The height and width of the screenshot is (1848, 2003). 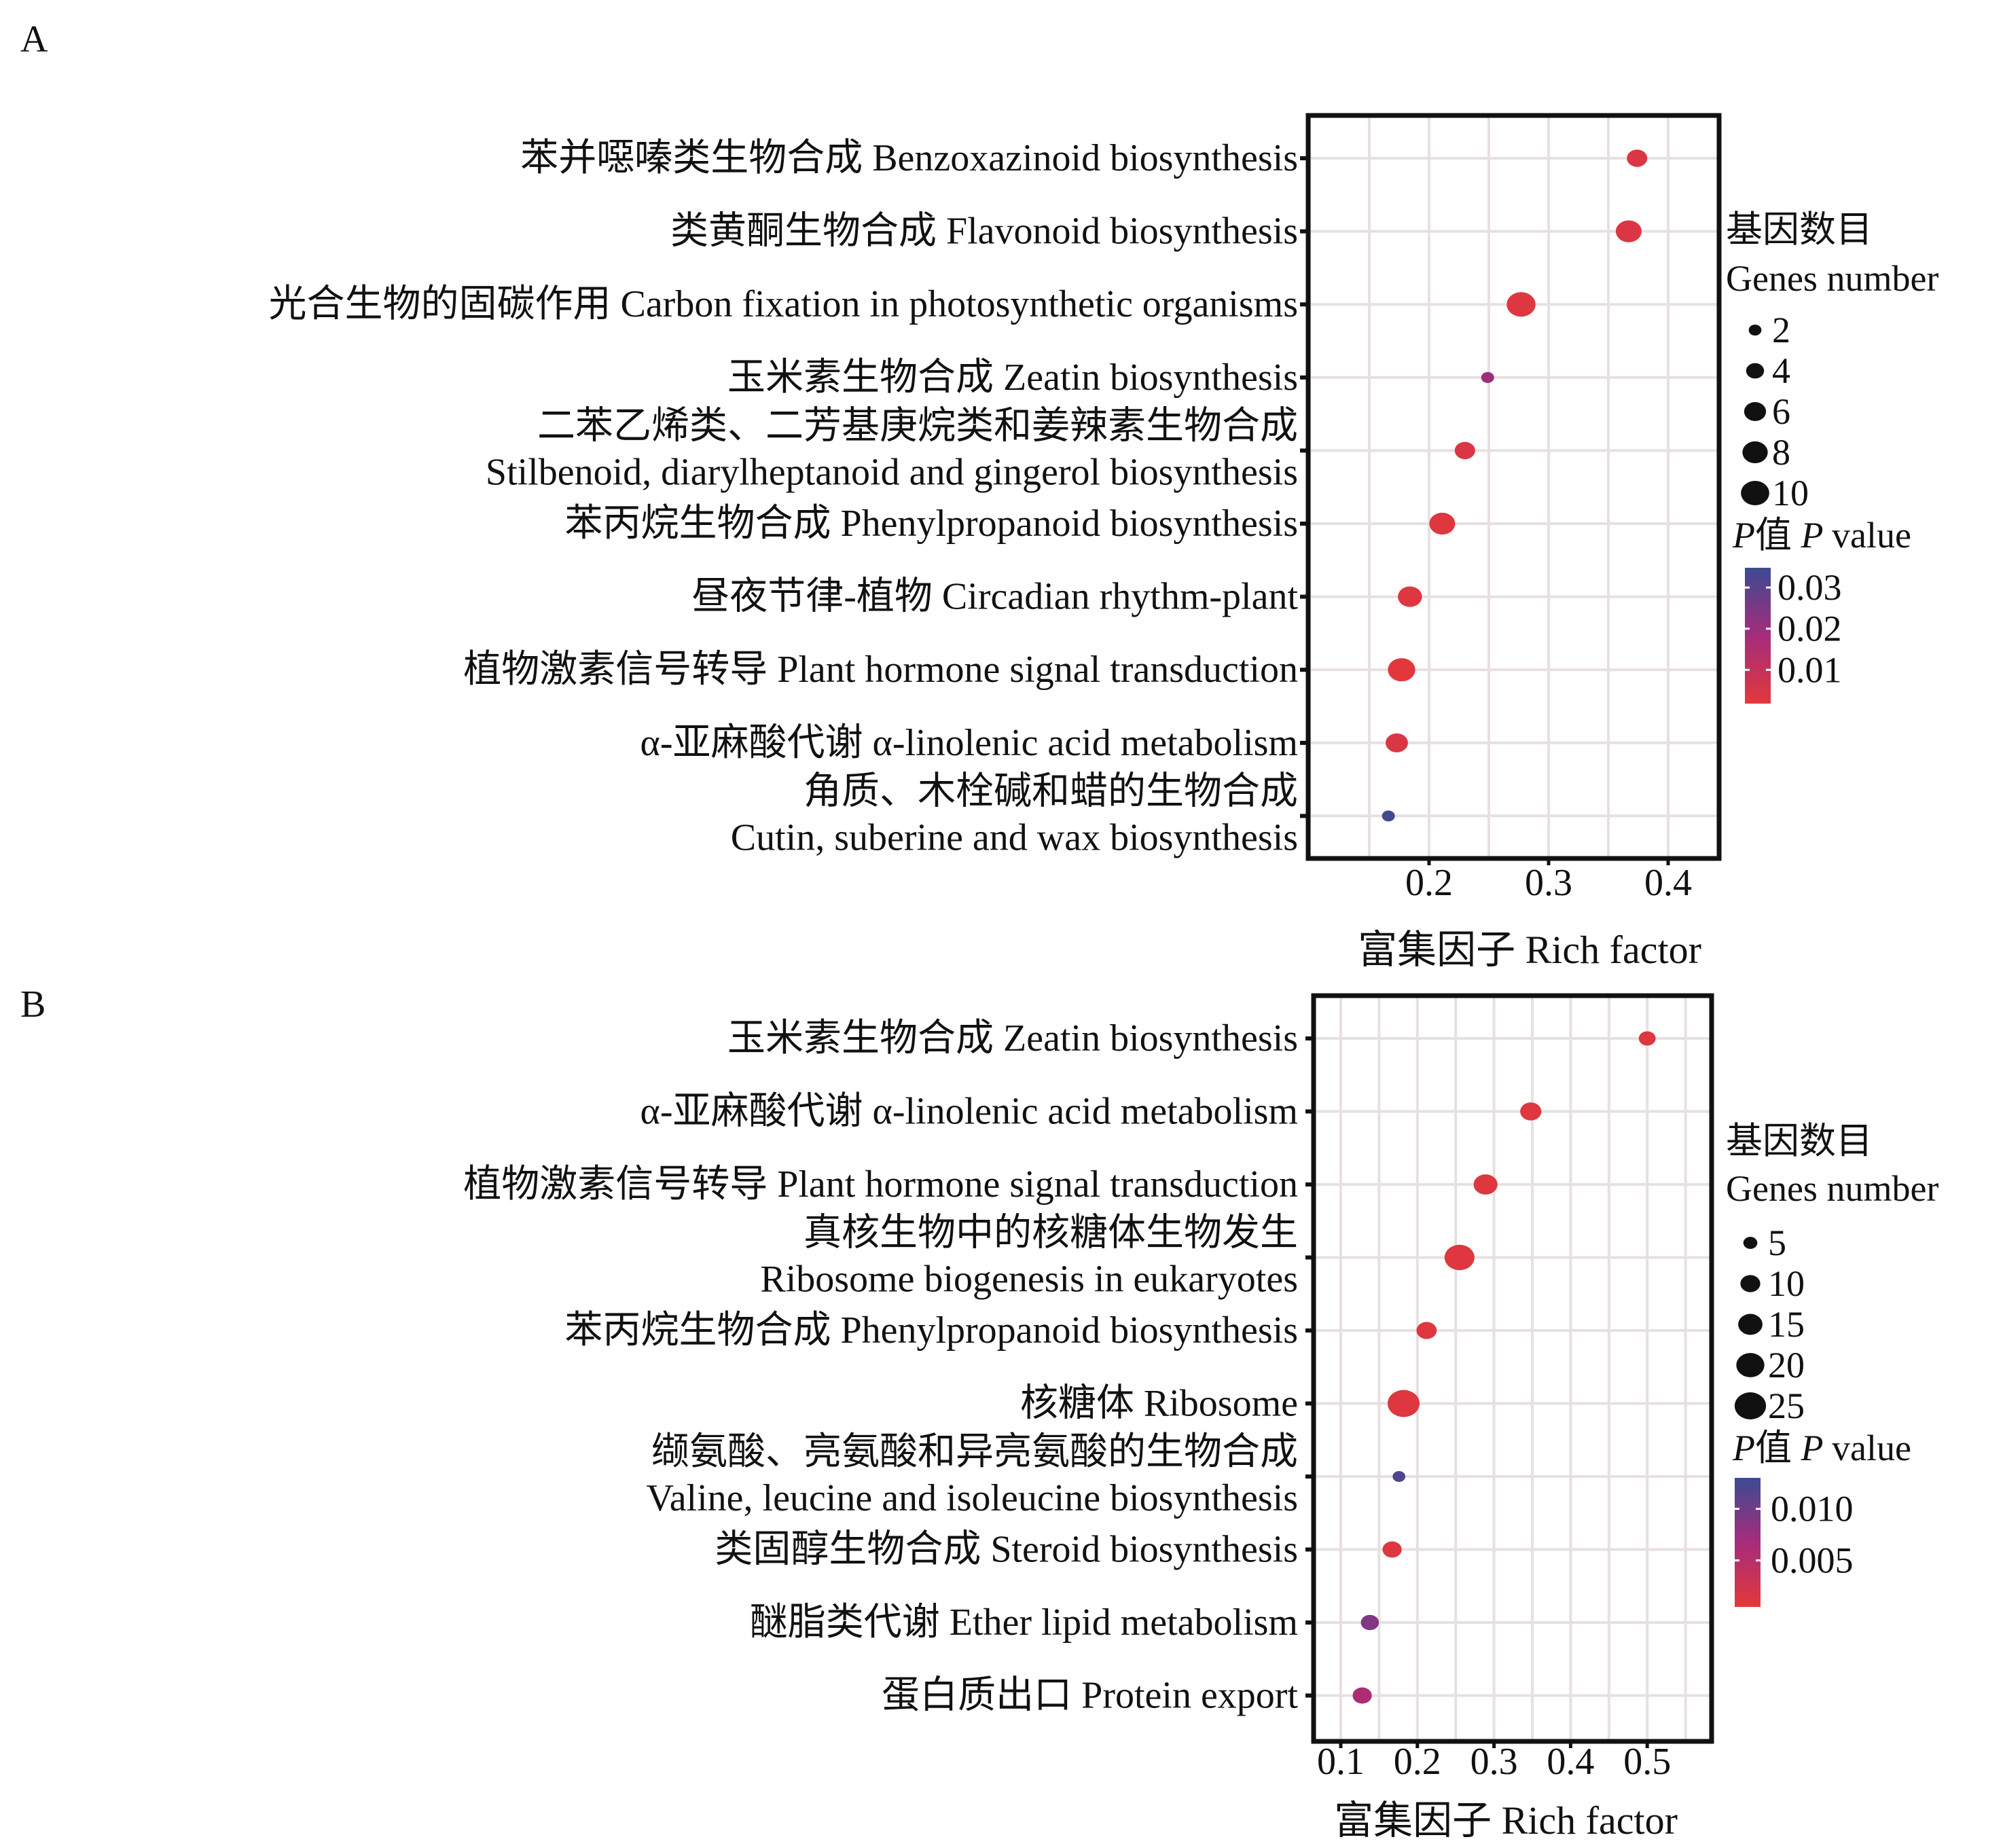 I want to click on colorbar-label: 0.03, so click(x=1810, y=587).